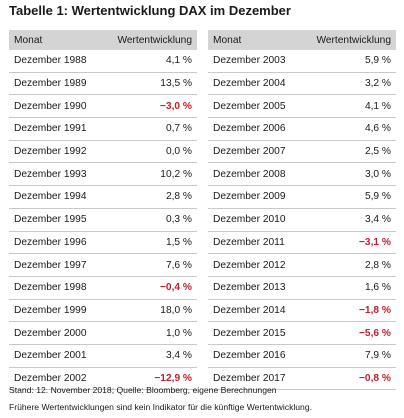 Image resolution: width=404 pixels, height=418 pixels. I want to click on row-month: Dezember 2009, so click(254, 197).